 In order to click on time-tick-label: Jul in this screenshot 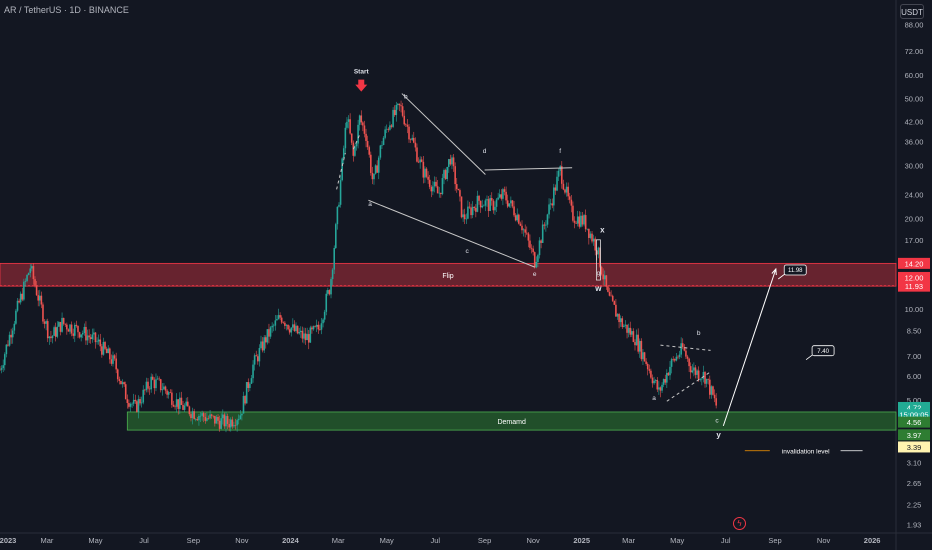, I will do `click(726, 540)`.